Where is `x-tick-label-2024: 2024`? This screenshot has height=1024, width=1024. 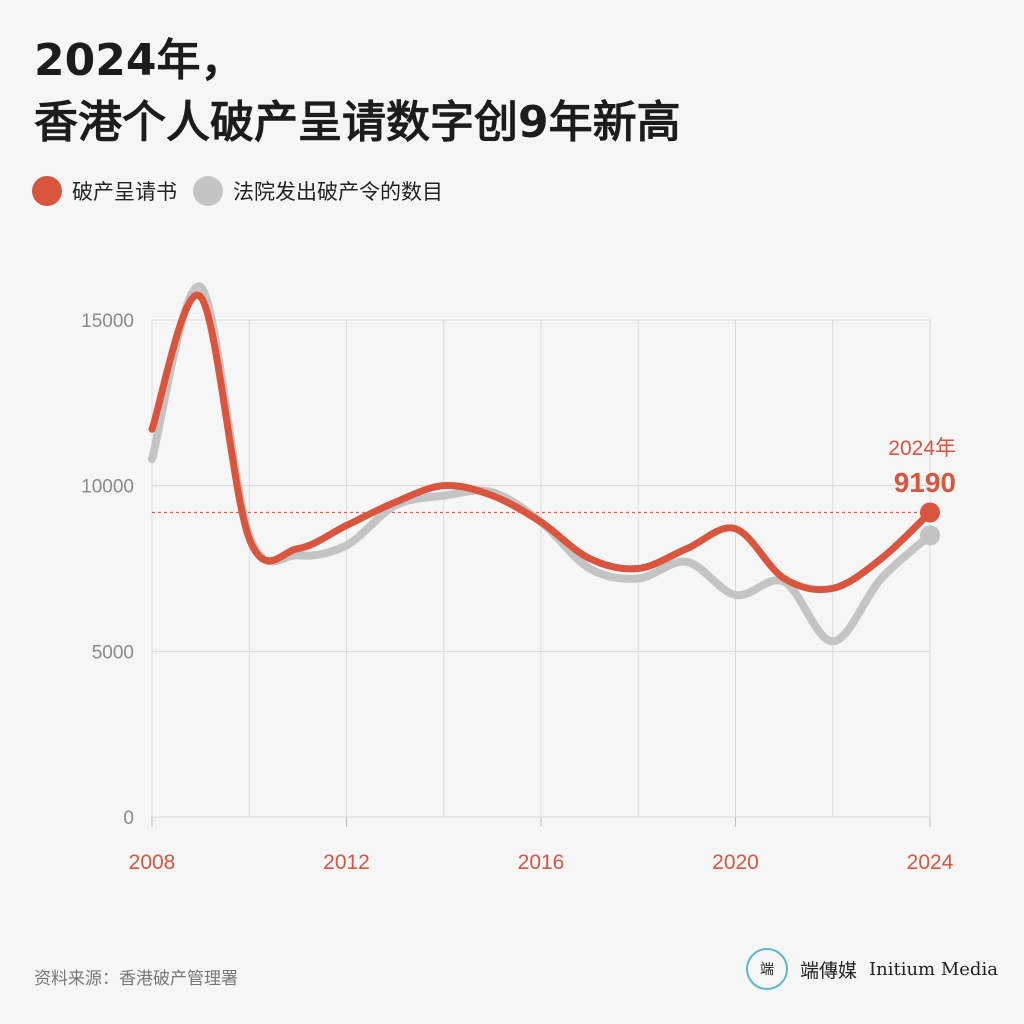
x-tick-label-2024: 2024 is located at coordinates (930, 862).